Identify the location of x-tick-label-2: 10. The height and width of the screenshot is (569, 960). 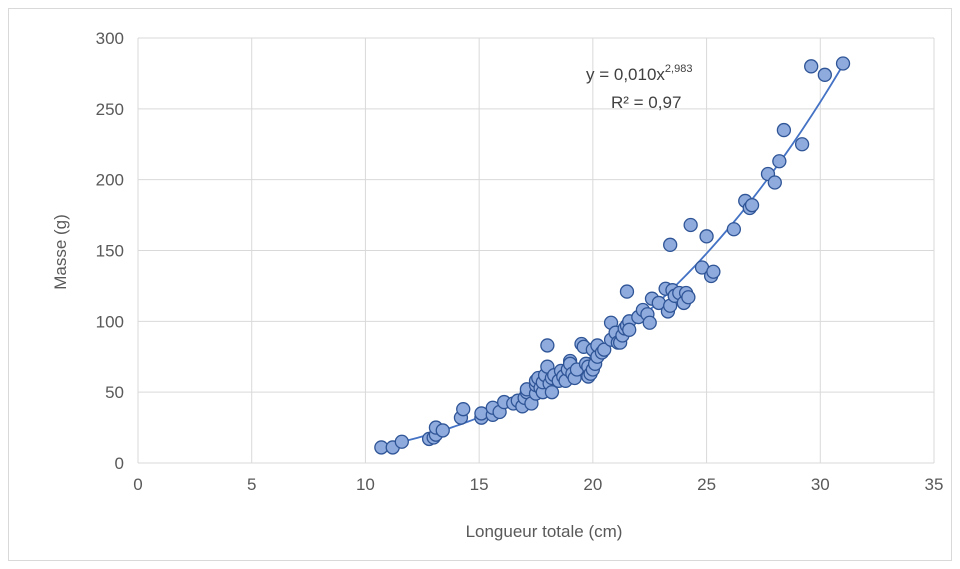
(365, 484).